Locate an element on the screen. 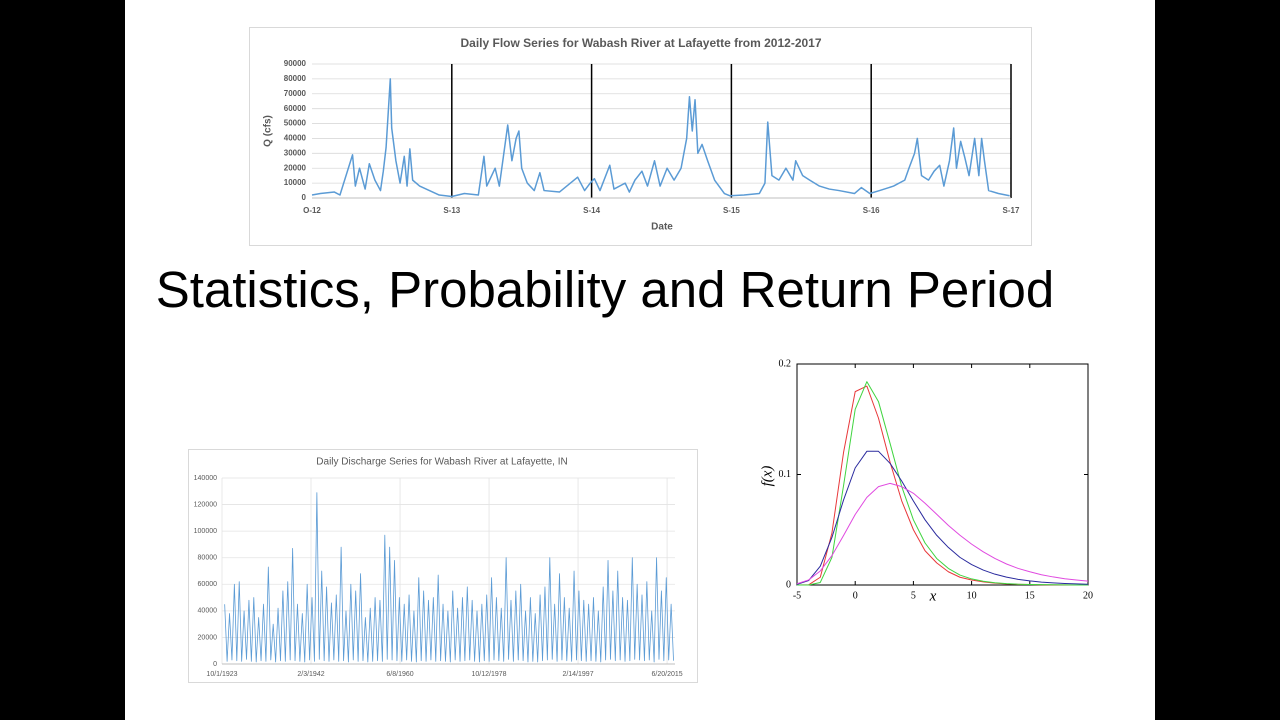  y-axis-label: Q (cfs) is located at coordinates (268, 131).